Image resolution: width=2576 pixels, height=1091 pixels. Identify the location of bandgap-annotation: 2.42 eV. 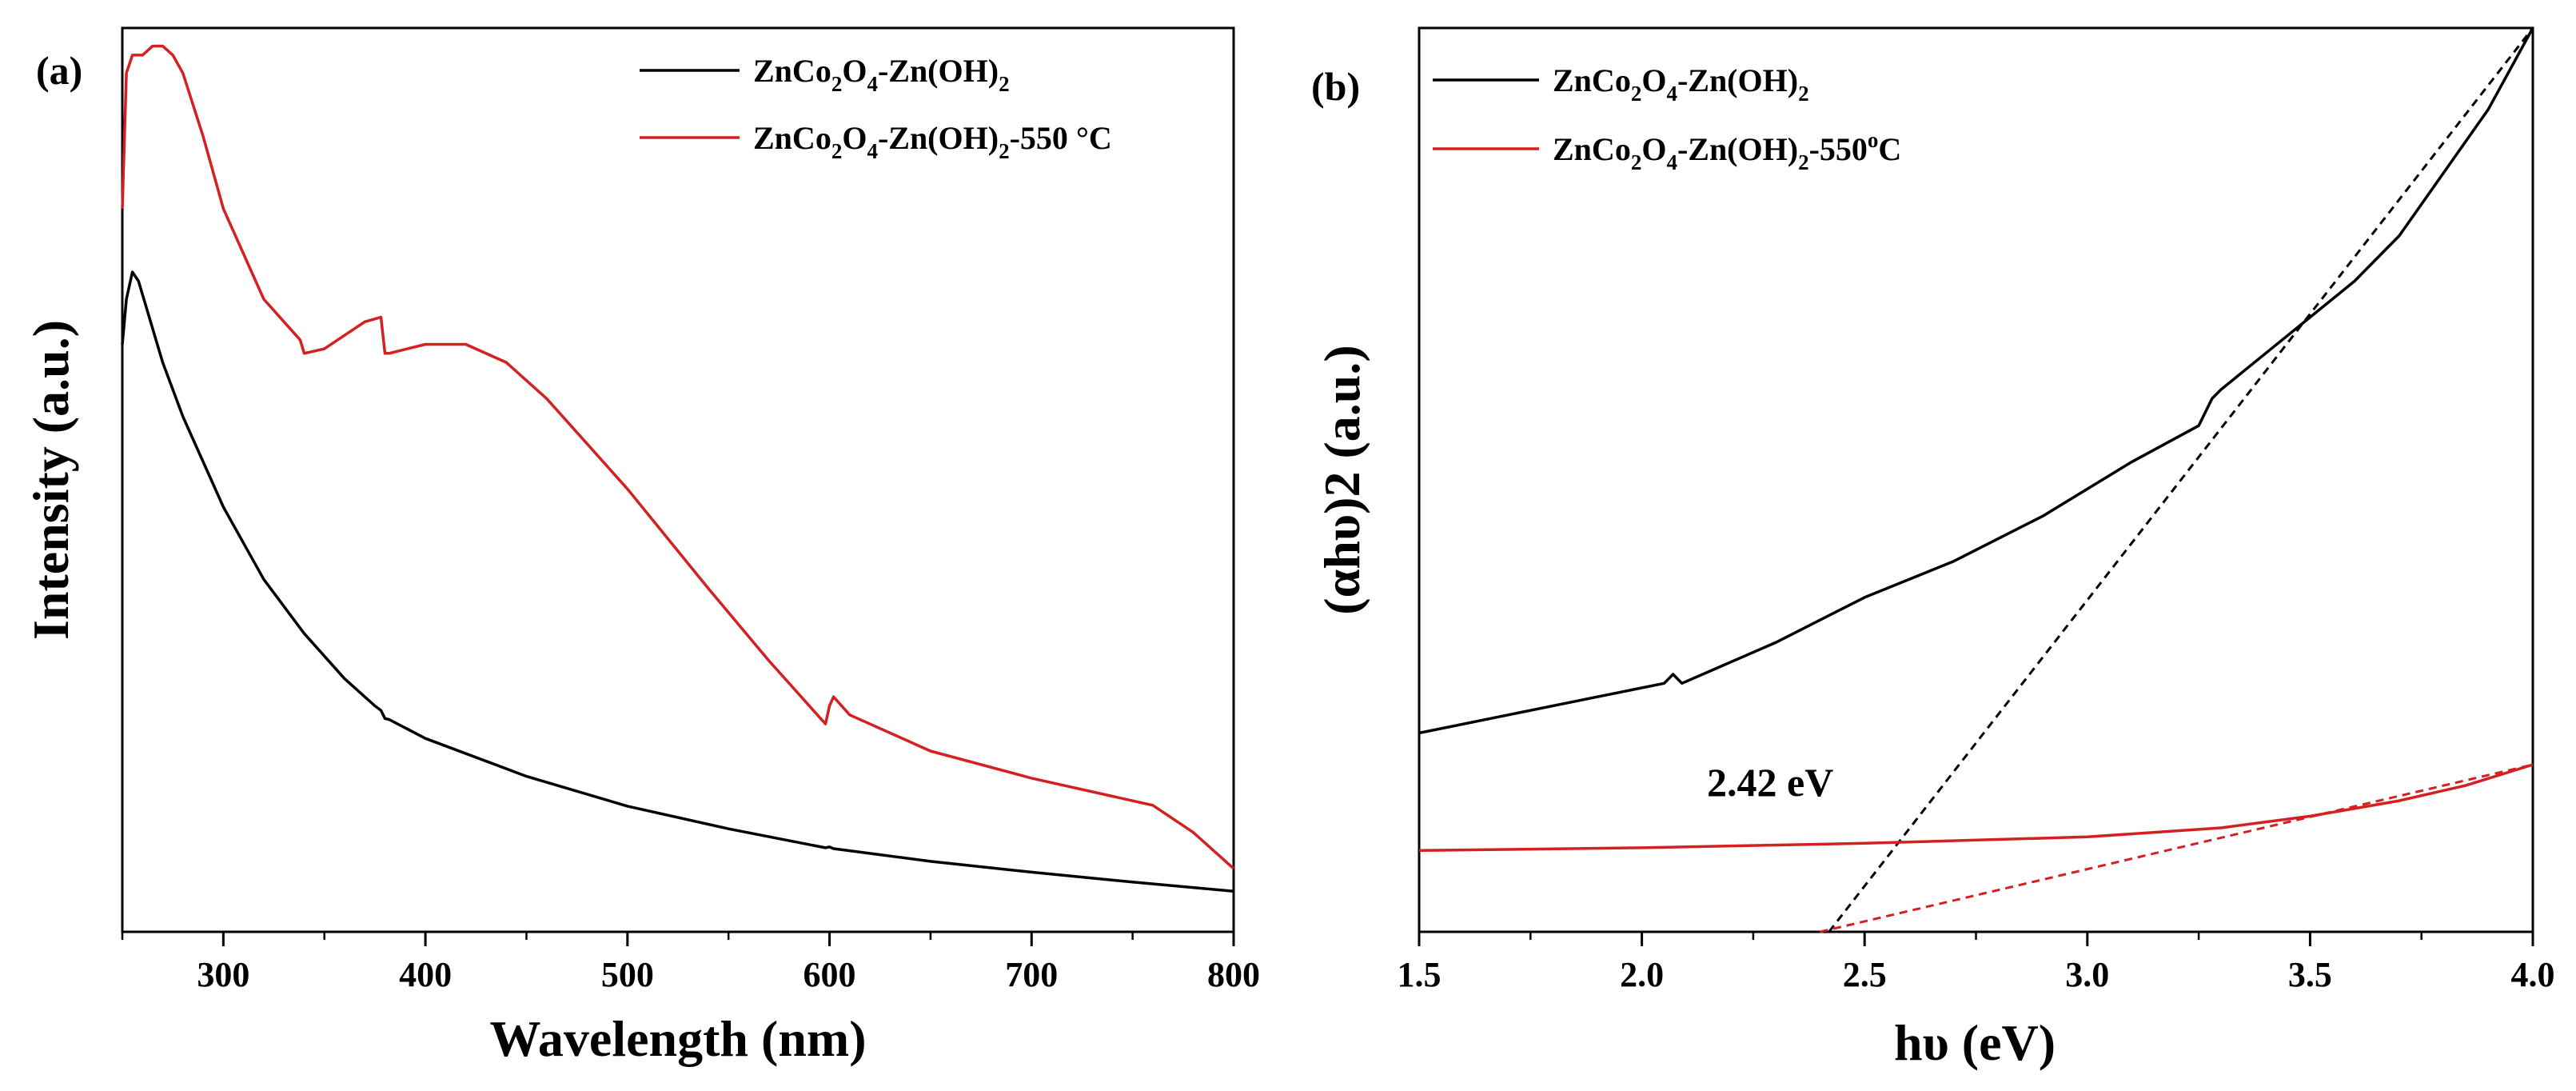
(1770, 782).